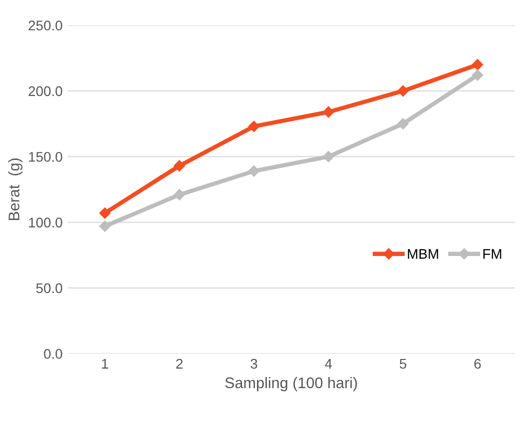 The width and height of the screenshot is (520, 421). Describe the element at coordinates (45, 25) in the screenshot. I see `y-tick-label: 250.0` at that location.